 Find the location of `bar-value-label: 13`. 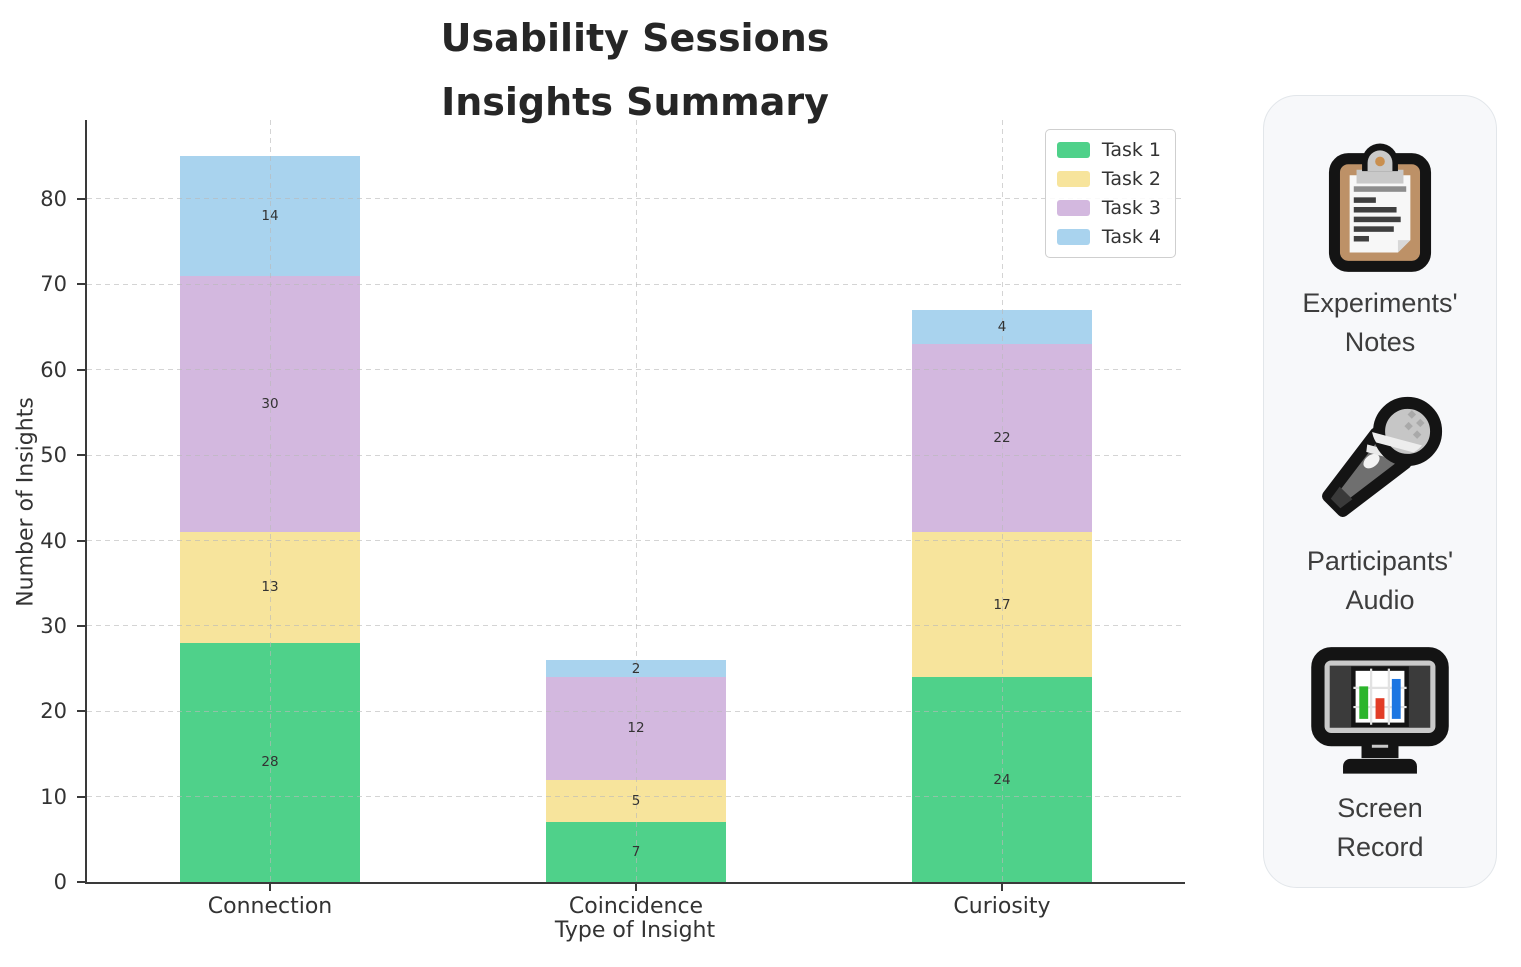

bar-value-label: 13 is located at coordinates (270, 587).